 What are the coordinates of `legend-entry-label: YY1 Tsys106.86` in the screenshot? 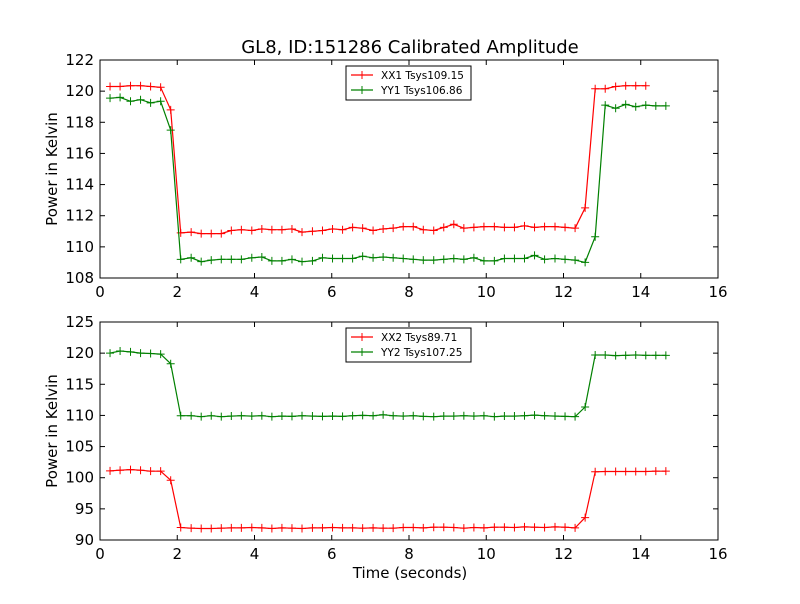 It's located at (421, 91).